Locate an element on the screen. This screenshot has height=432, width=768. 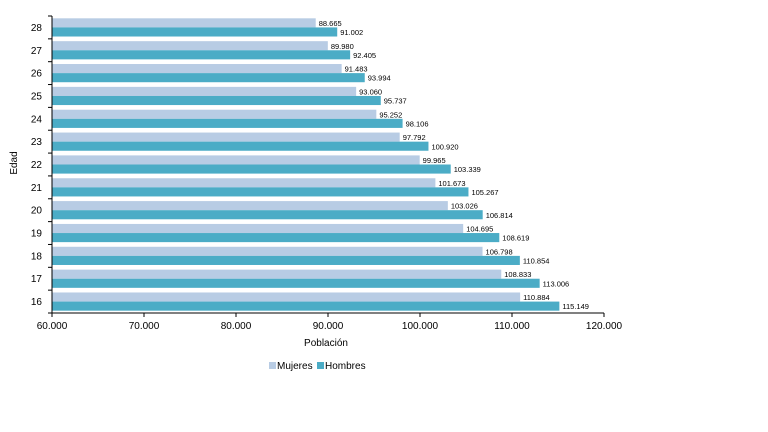
legend: Mujeres Hombres is located at coordinates (317, 366).